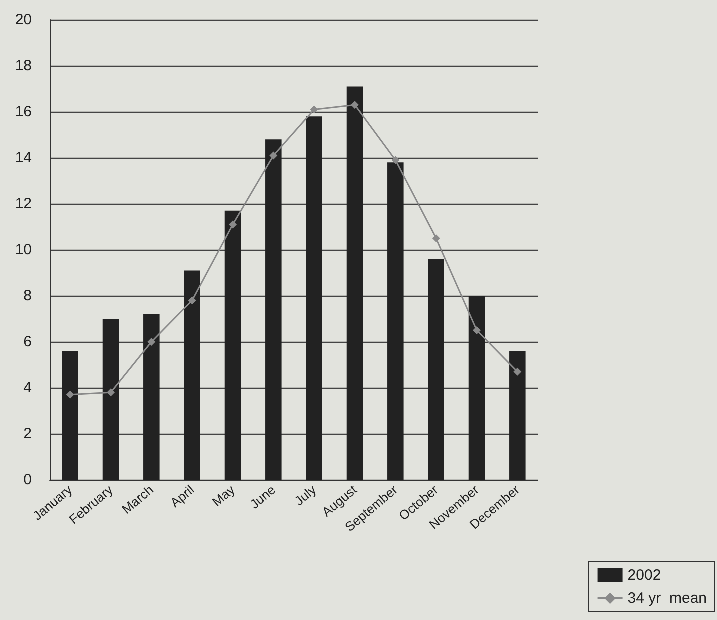 The image size is (717, 620). Describe the element at coordinates (262, 497) in the screenshot. I see `x-tick-label: June` at that location.